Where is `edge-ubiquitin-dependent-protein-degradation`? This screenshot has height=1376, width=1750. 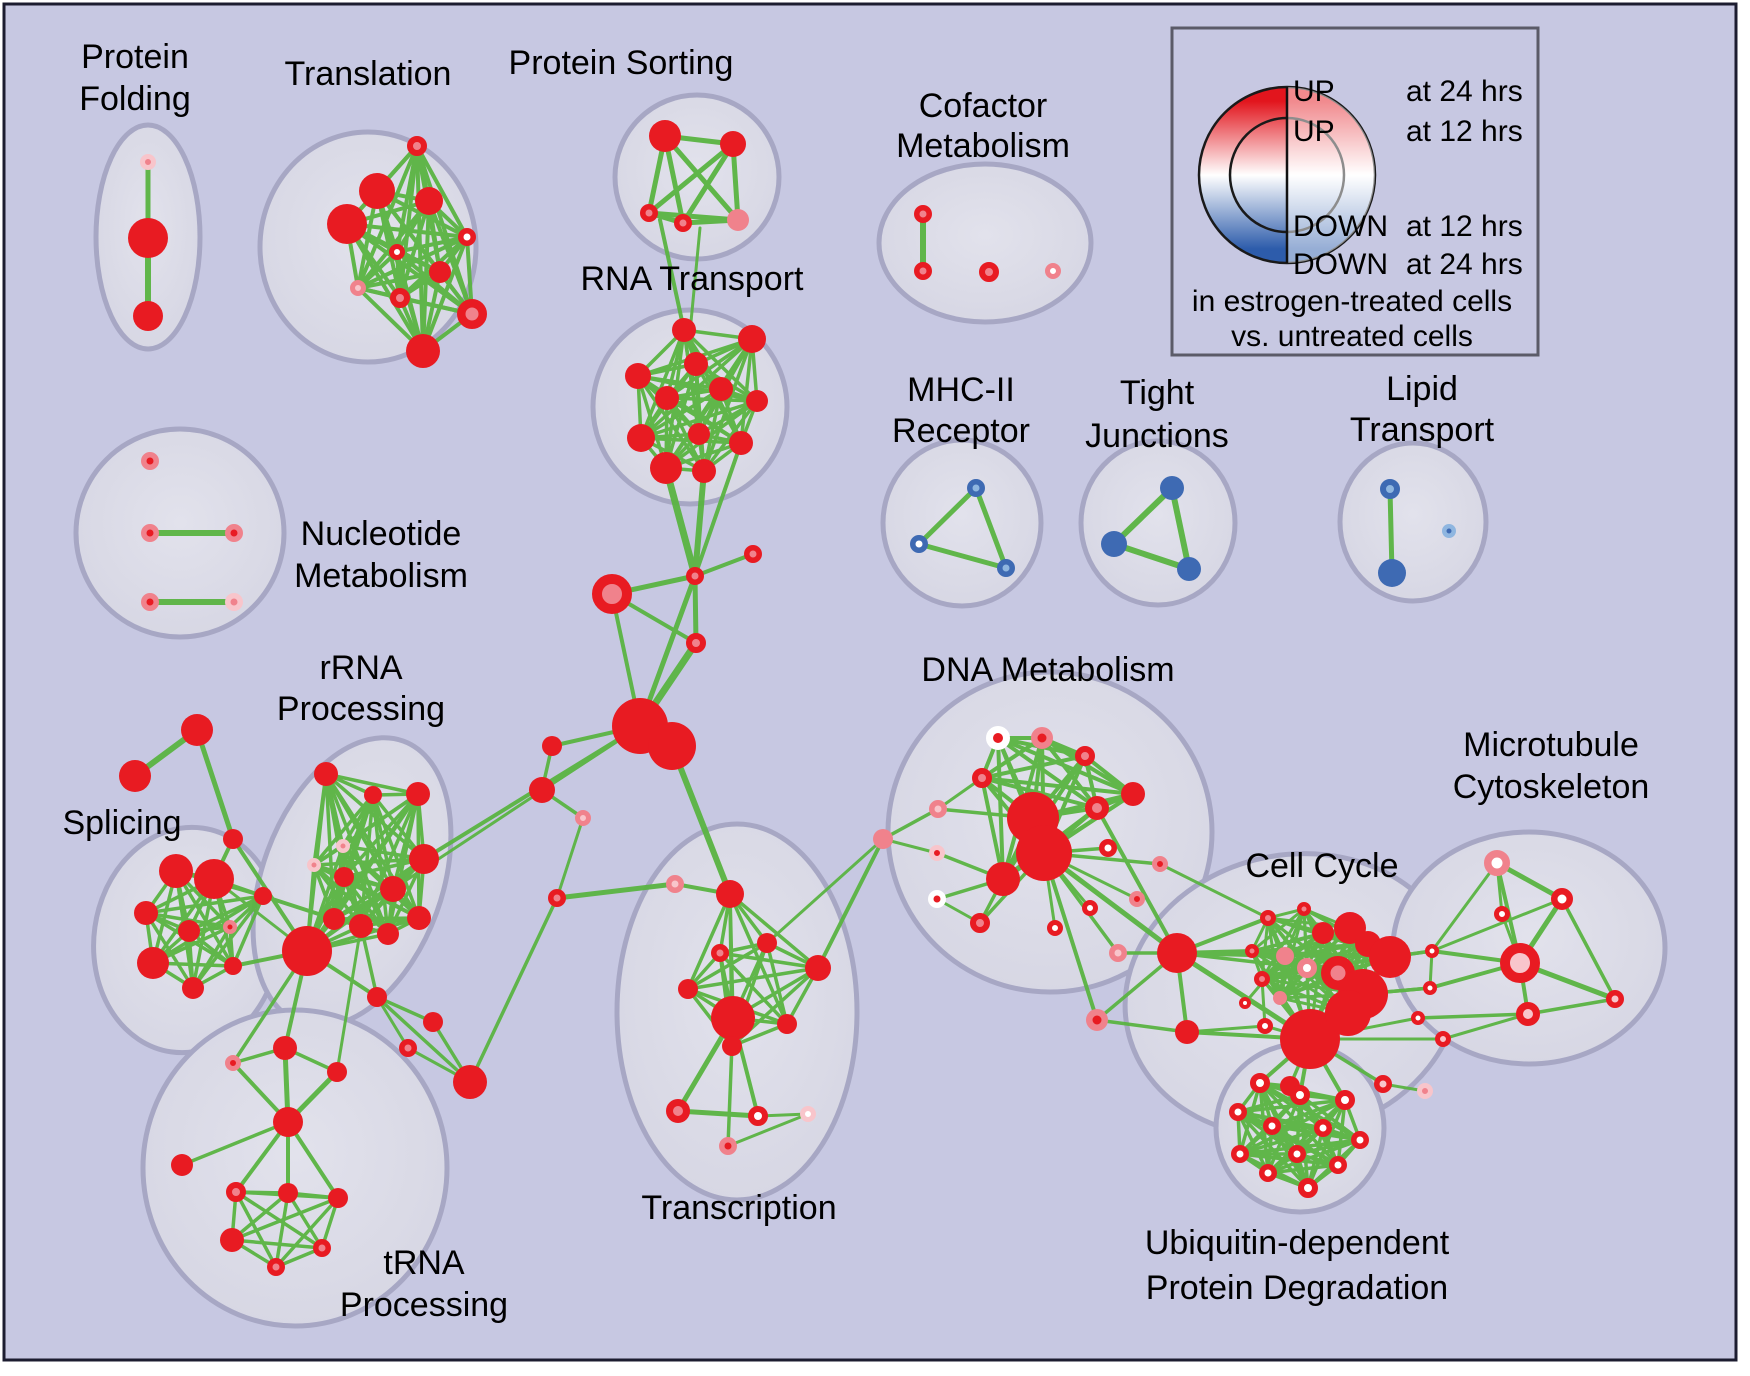 edge-ubiquitin-dependent-protein-degradation is located at coordinates (1303, 1169).